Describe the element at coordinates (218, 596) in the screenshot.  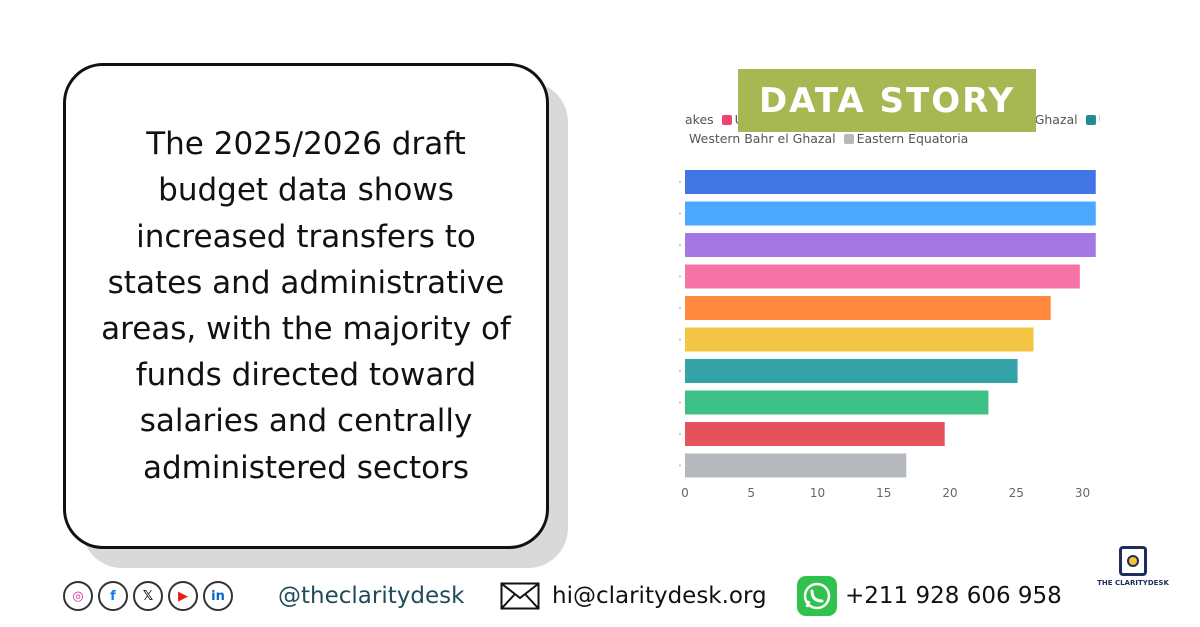
I see `linkedin-icon: in` at that location.